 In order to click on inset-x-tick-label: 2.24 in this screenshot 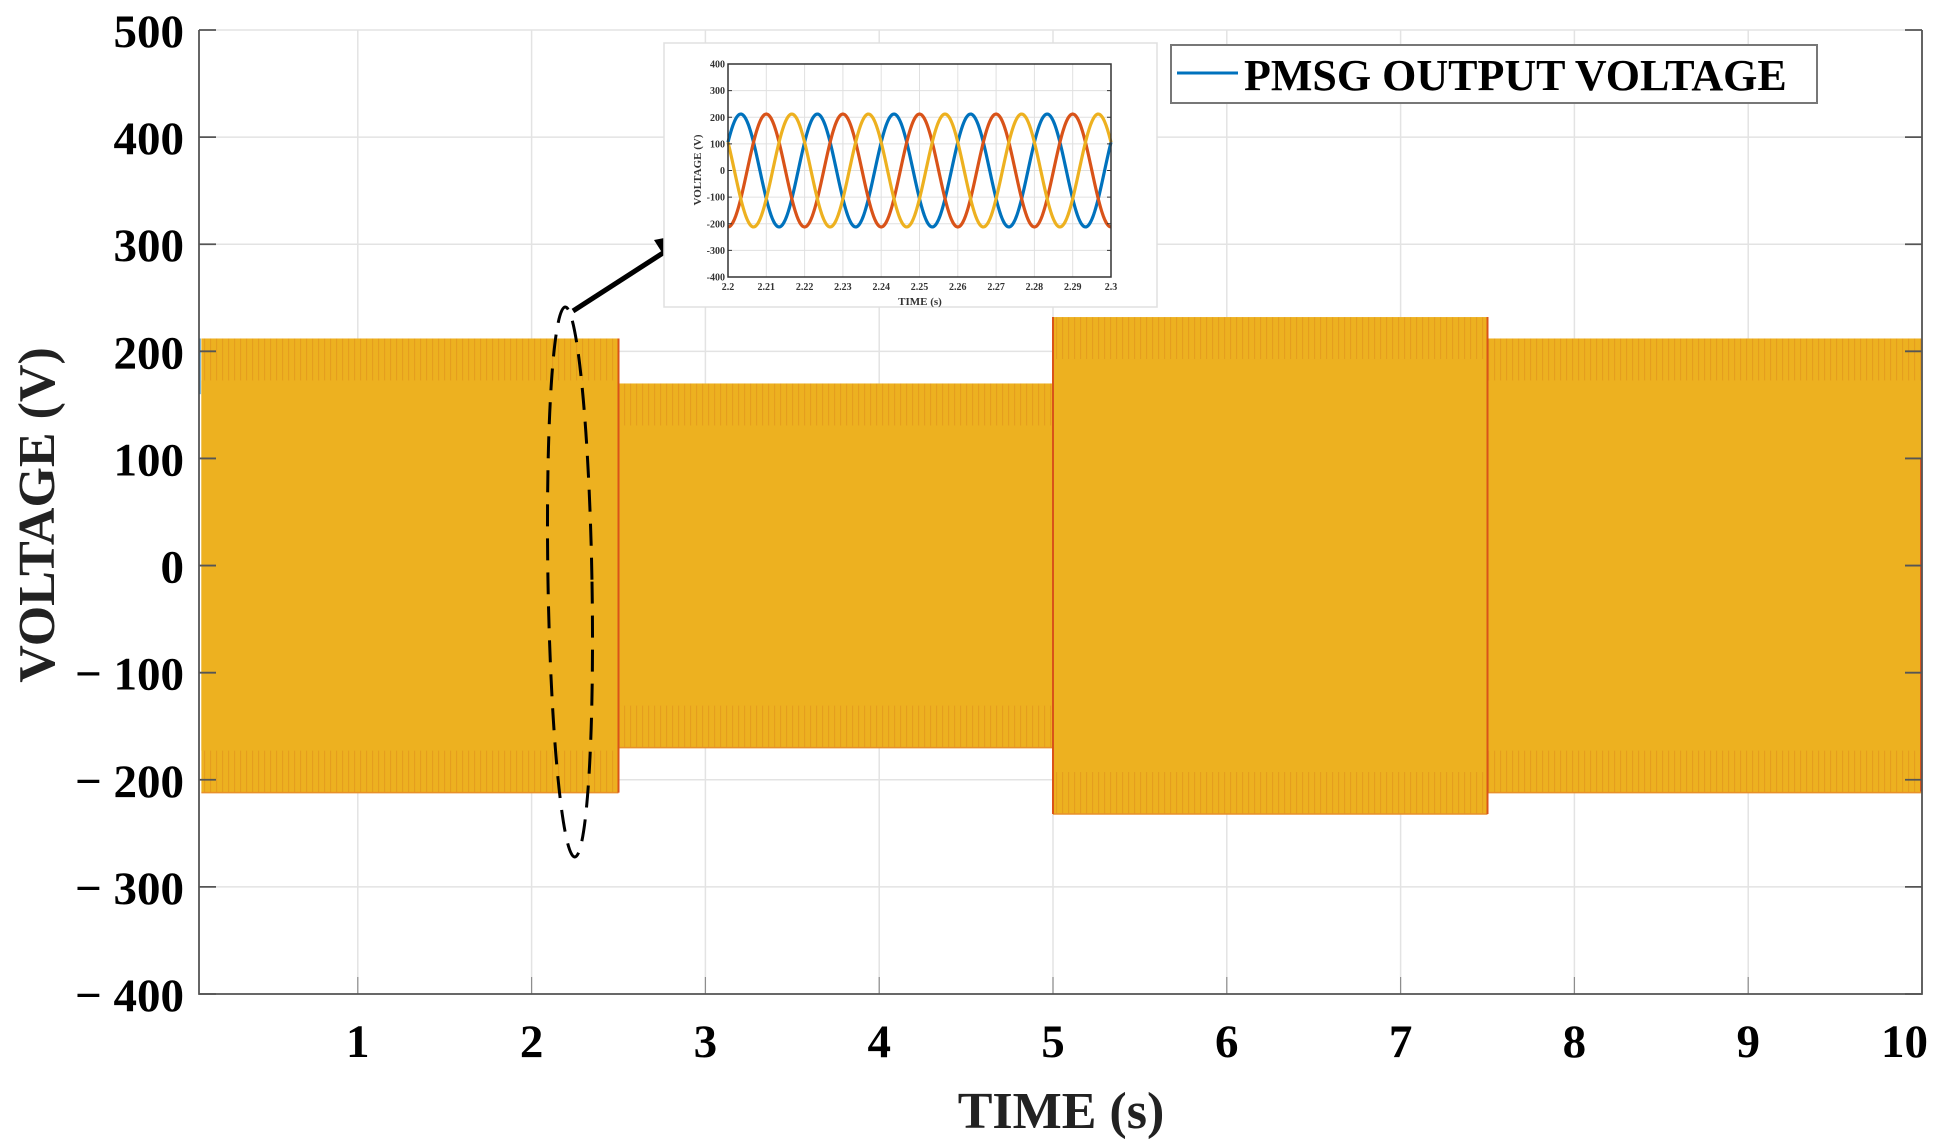, I will do `click(881, 287)`.